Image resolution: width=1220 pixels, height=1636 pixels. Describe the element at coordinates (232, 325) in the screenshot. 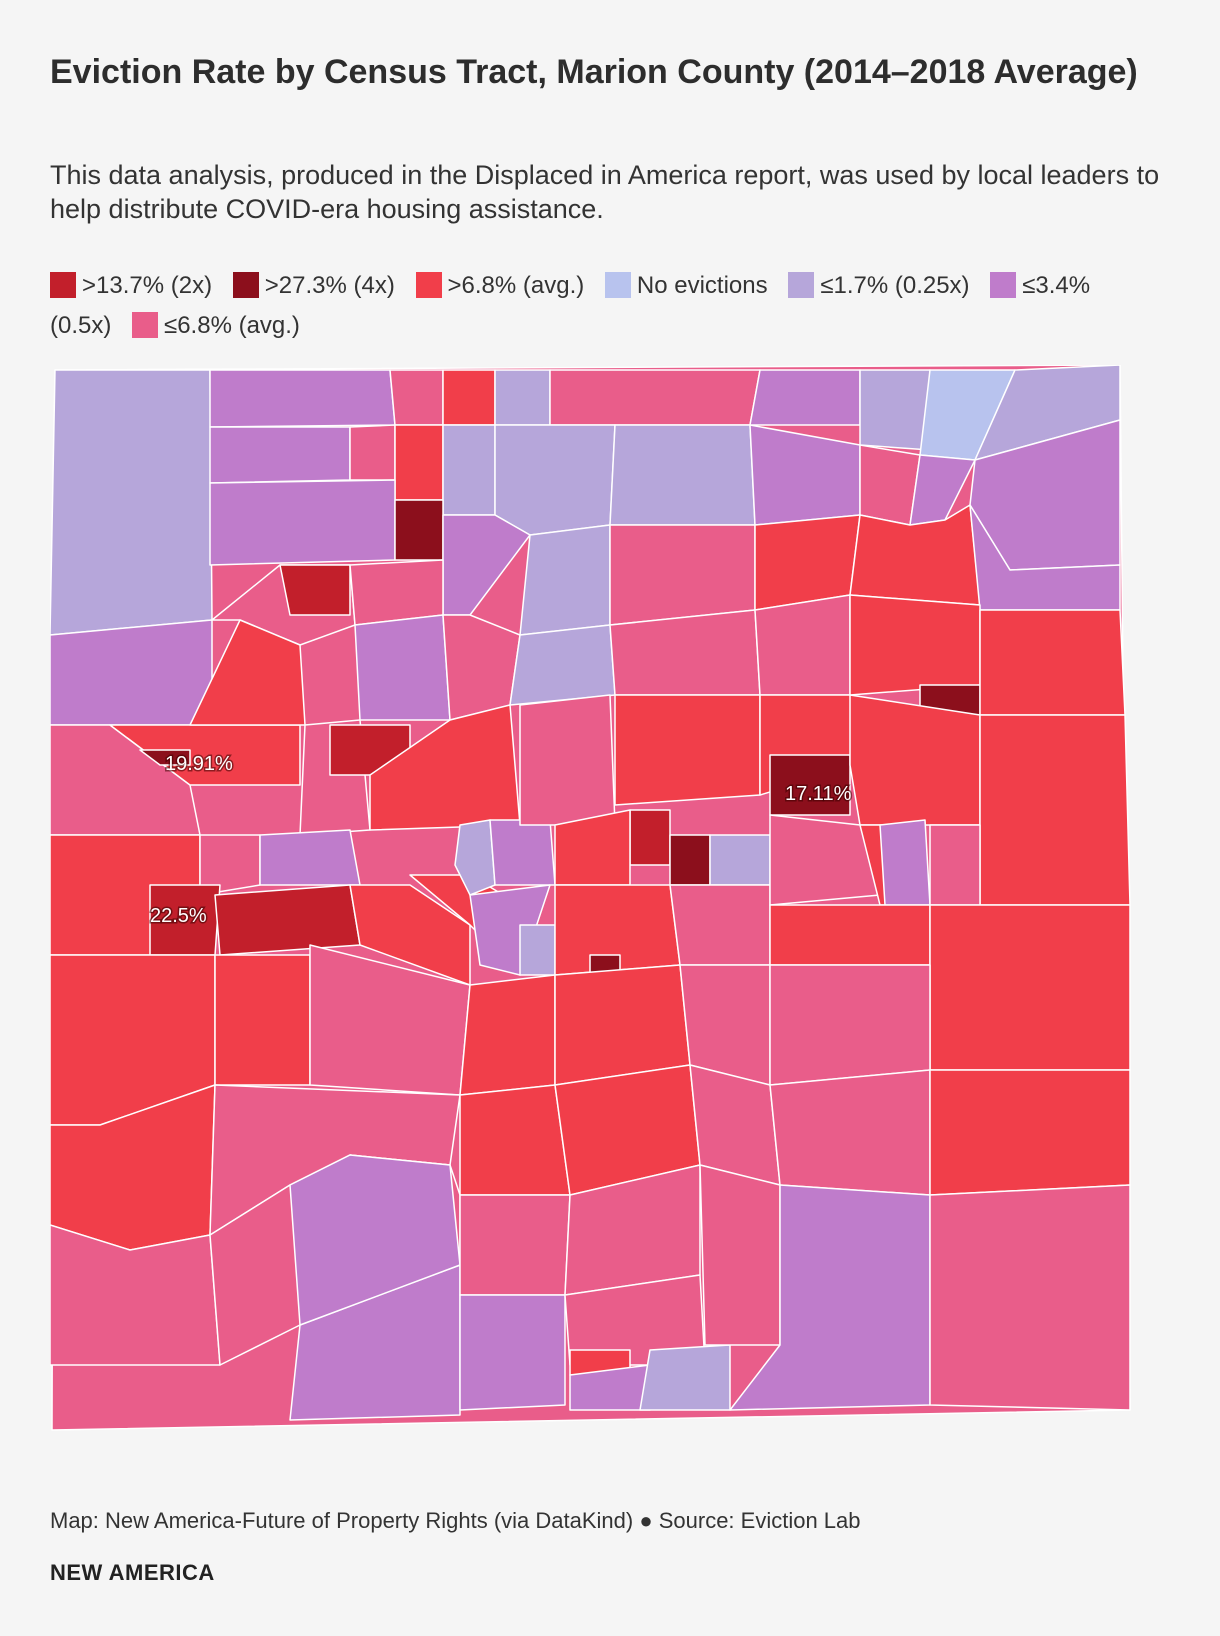

I see `legend-label: ≤6.8% (avg.)` at that location.